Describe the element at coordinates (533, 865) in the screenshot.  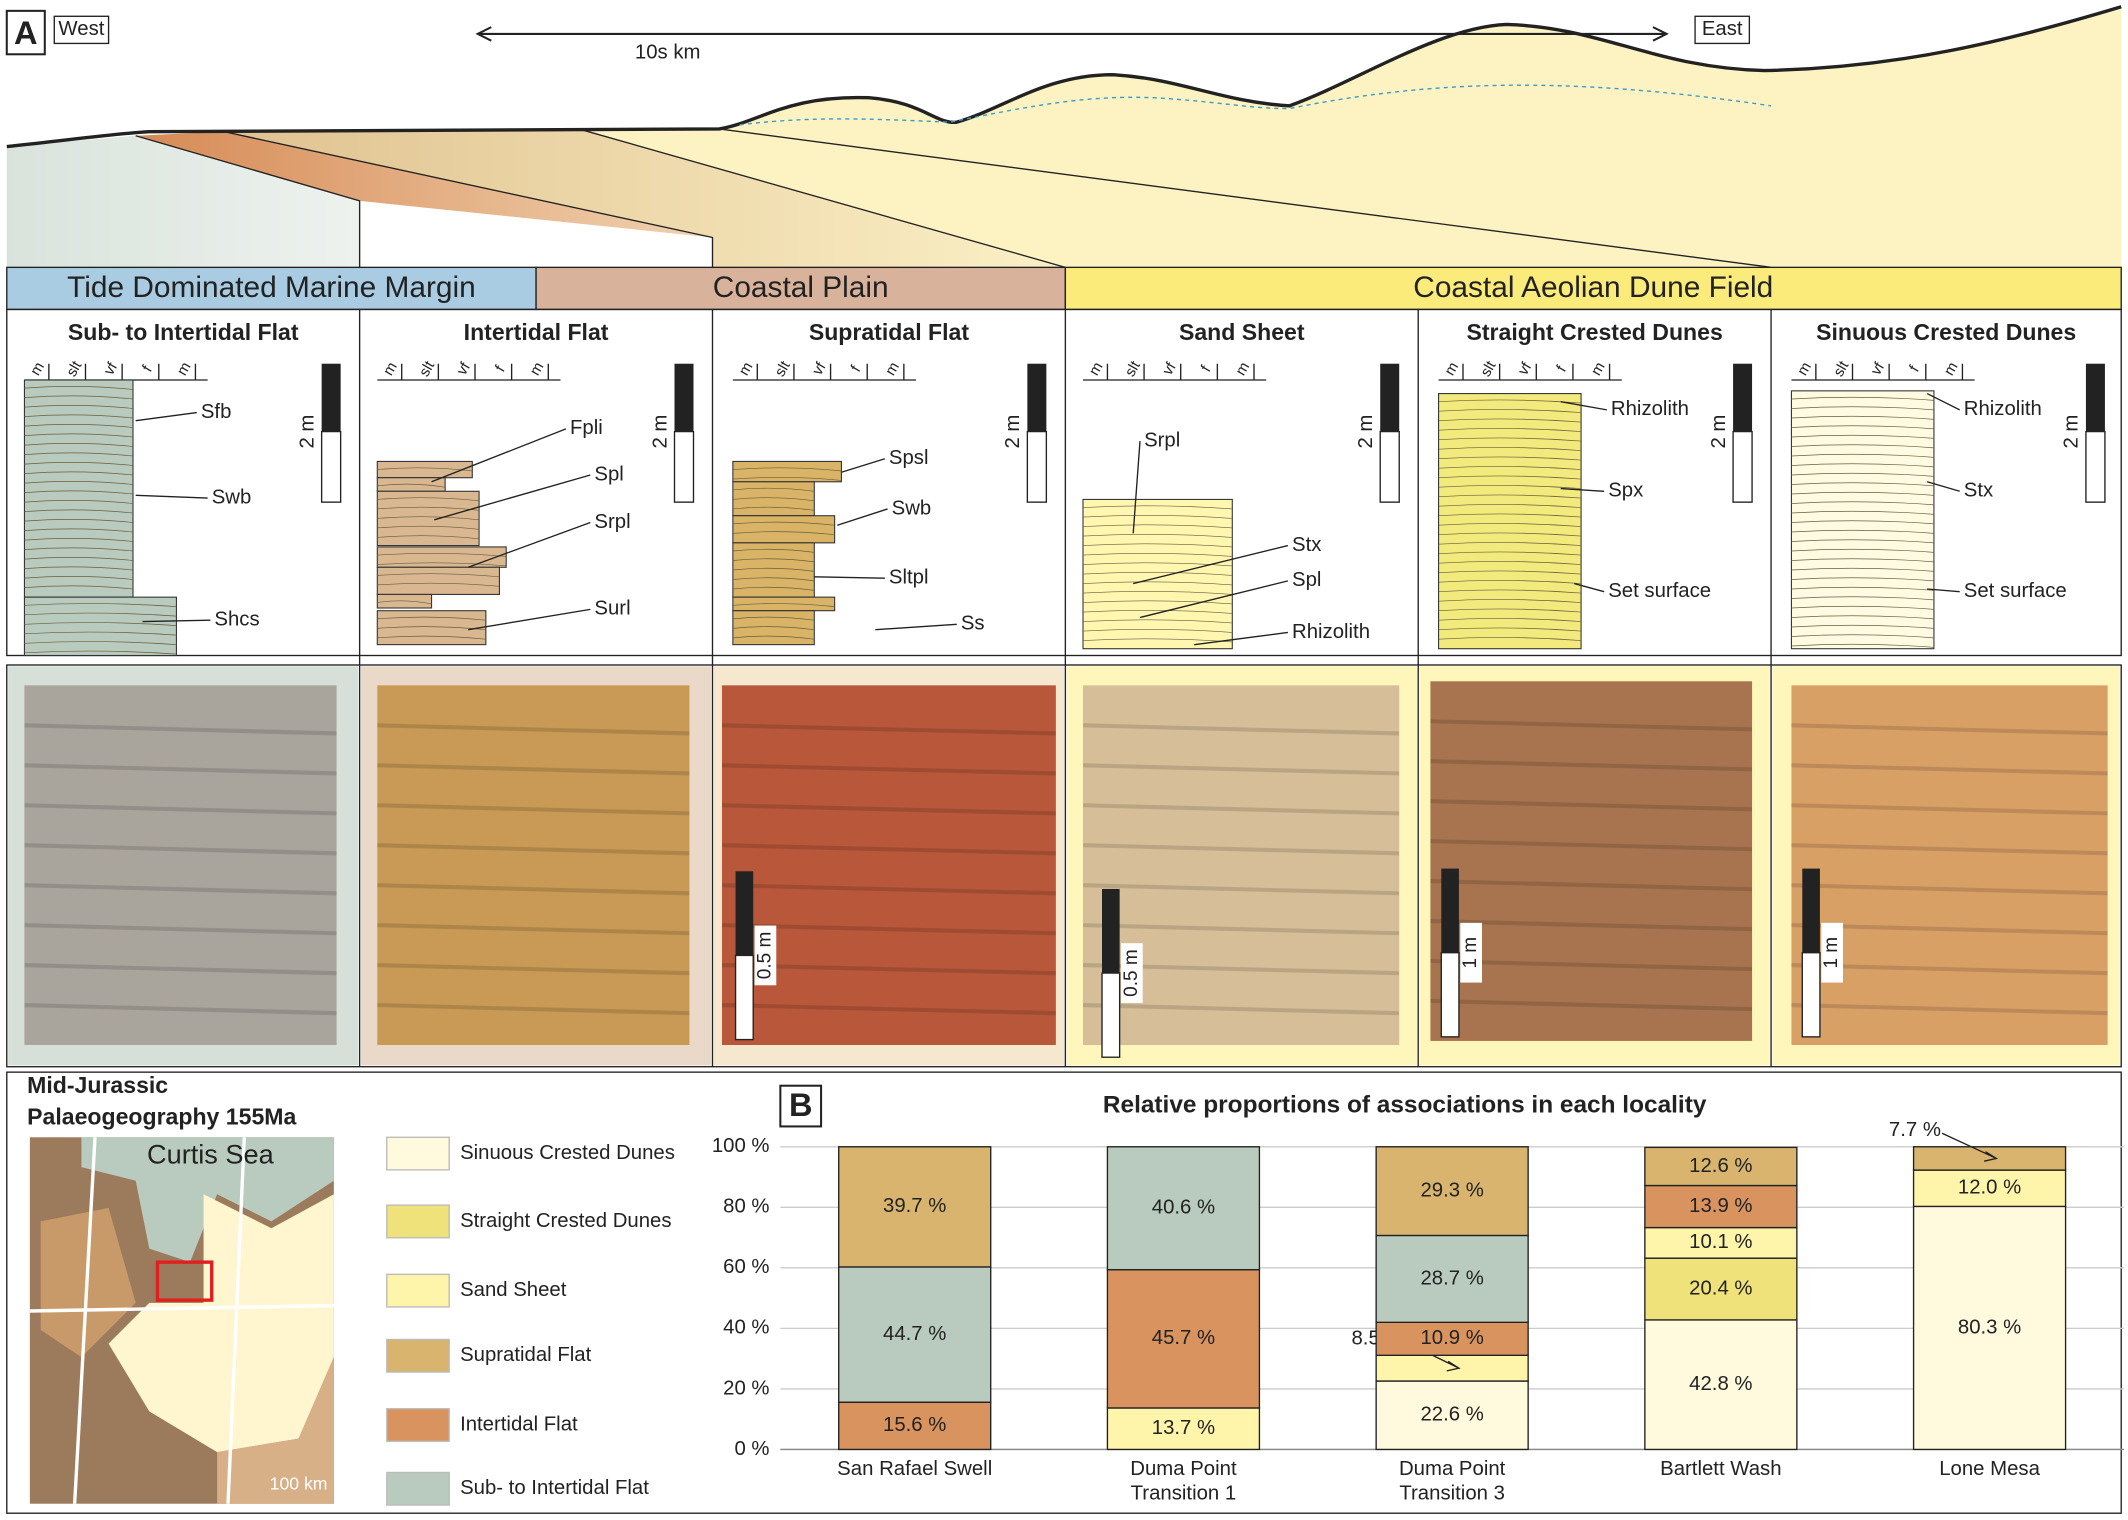
I see `photo` at that location.